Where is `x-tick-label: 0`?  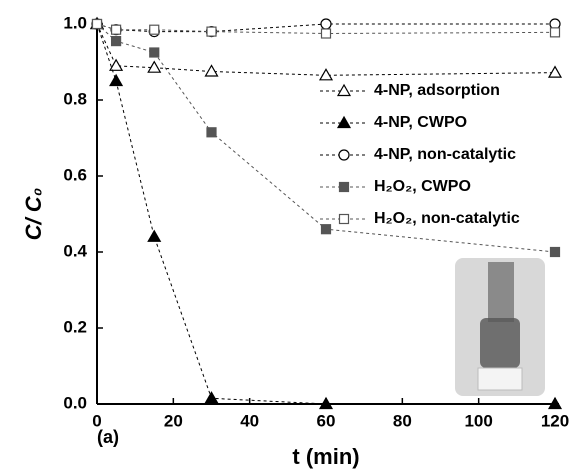 x-tick-label: 0 is located at coordinates (96, 420).